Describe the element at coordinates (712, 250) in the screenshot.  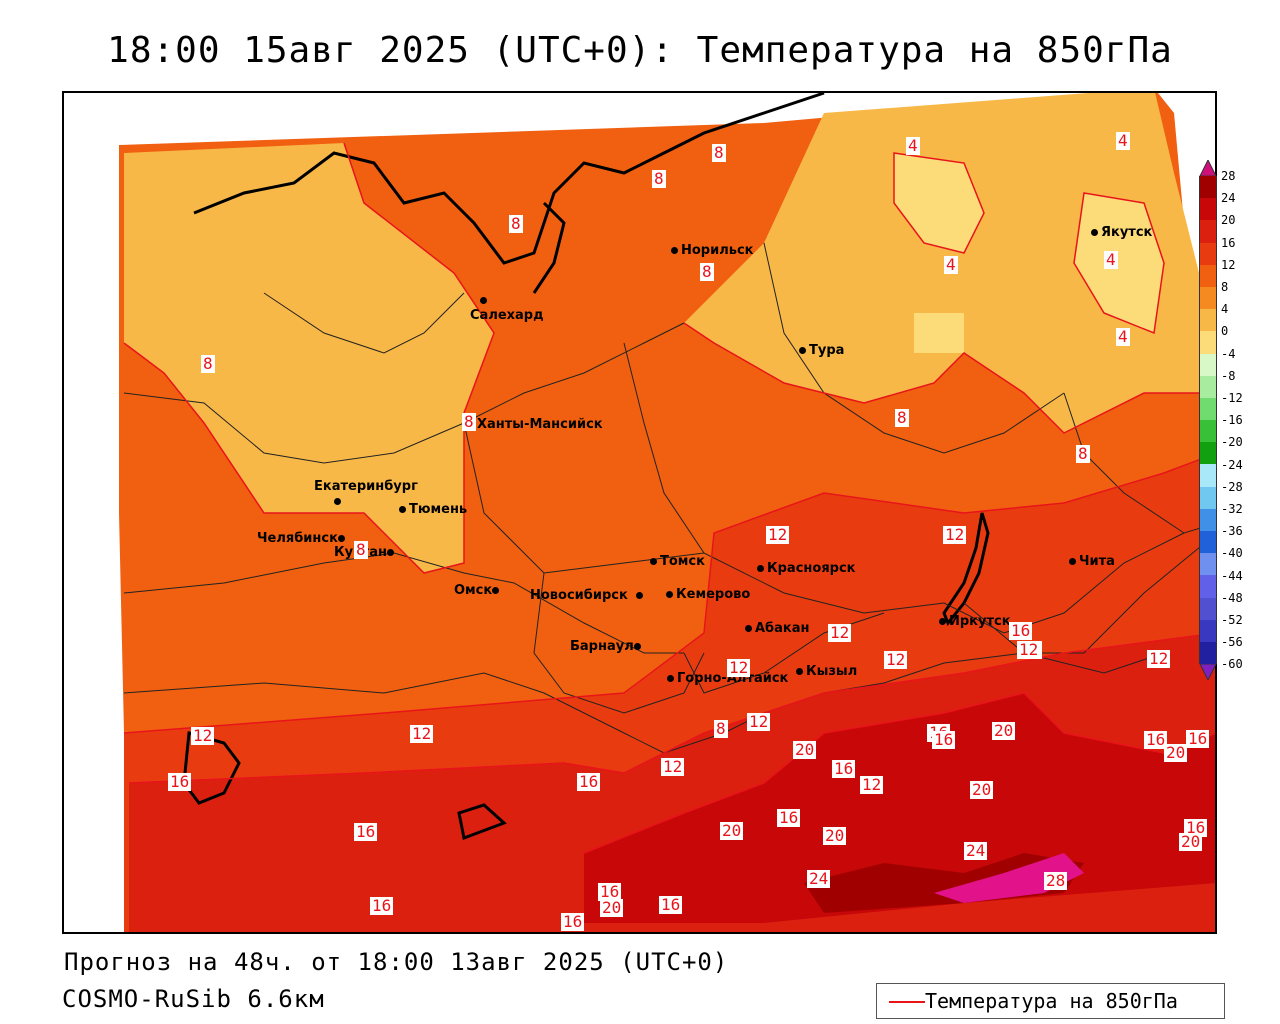
I see `city-norilsk: Норильск` at that location.